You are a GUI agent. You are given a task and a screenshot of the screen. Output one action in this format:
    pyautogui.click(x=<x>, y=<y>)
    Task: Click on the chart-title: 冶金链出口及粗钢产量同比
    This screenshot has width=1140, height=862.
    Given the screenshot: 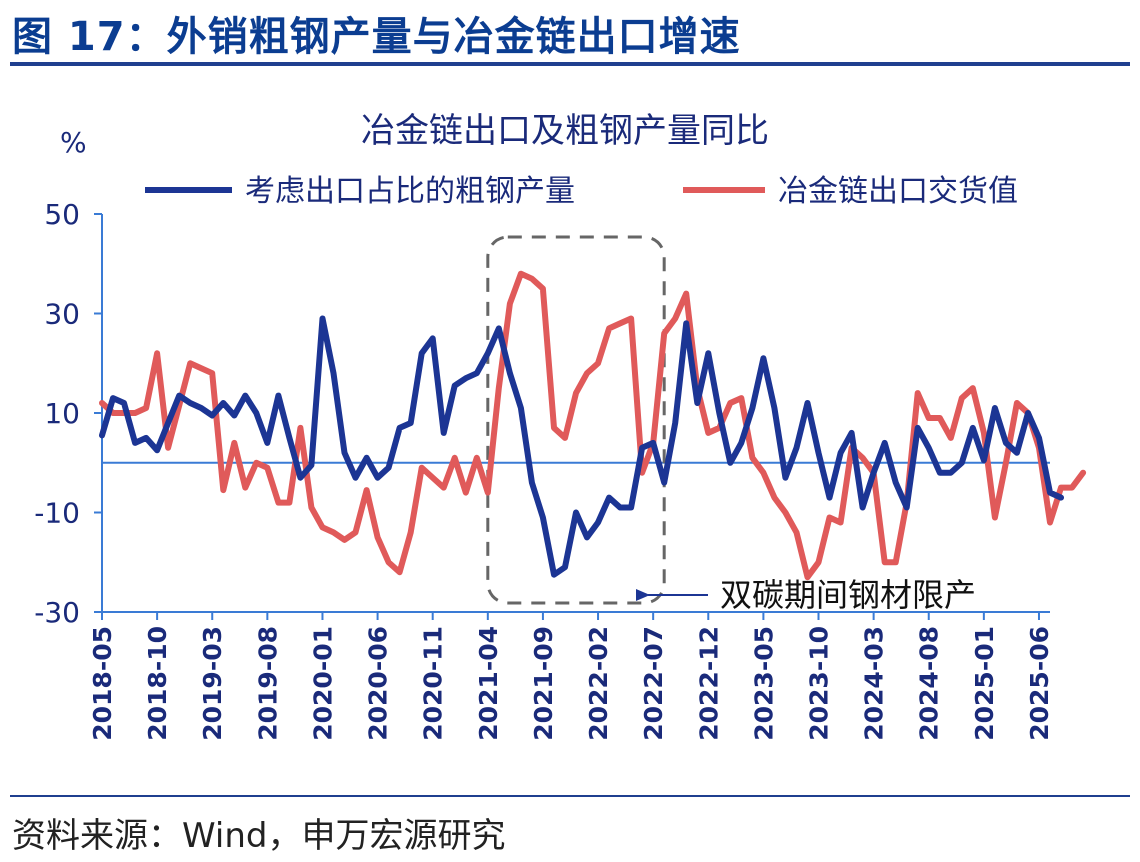 What is the action you would take?
    pyautogui.click(x=565, y=131)
    